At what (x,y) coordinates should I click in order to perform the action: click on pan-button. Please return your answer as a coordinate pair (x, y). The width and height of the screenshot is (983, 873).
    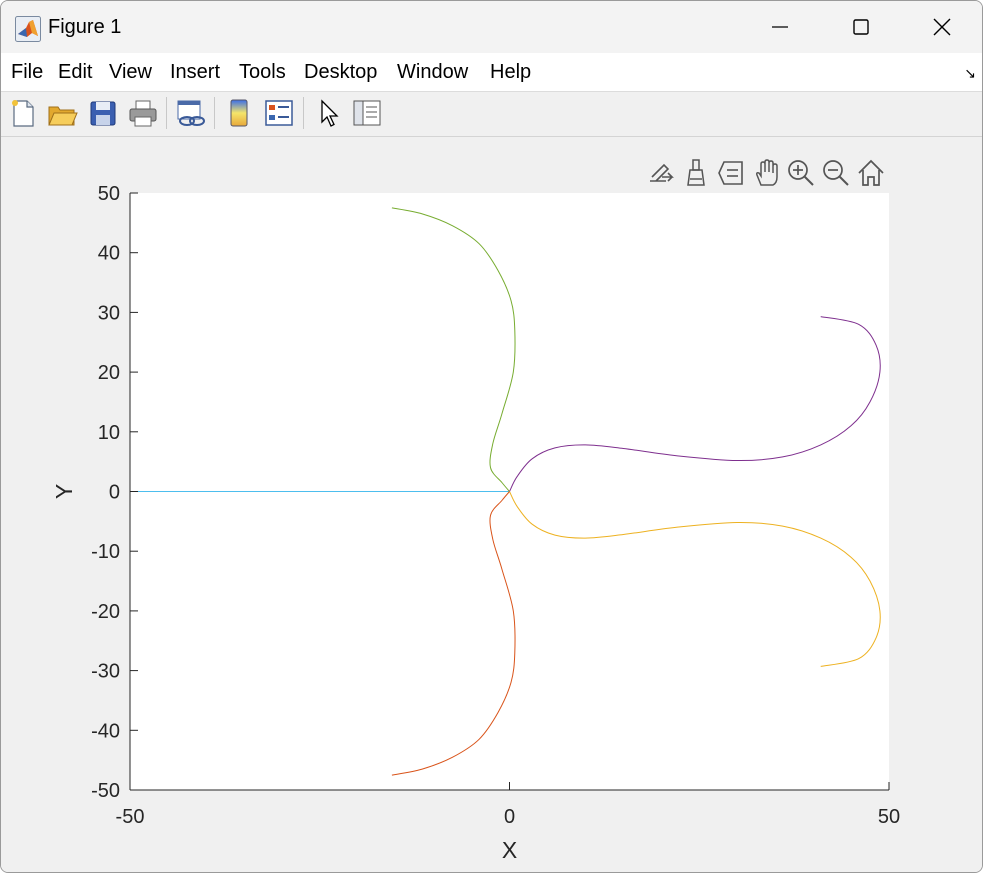
    Looking at the image, I should click on (767, 173).